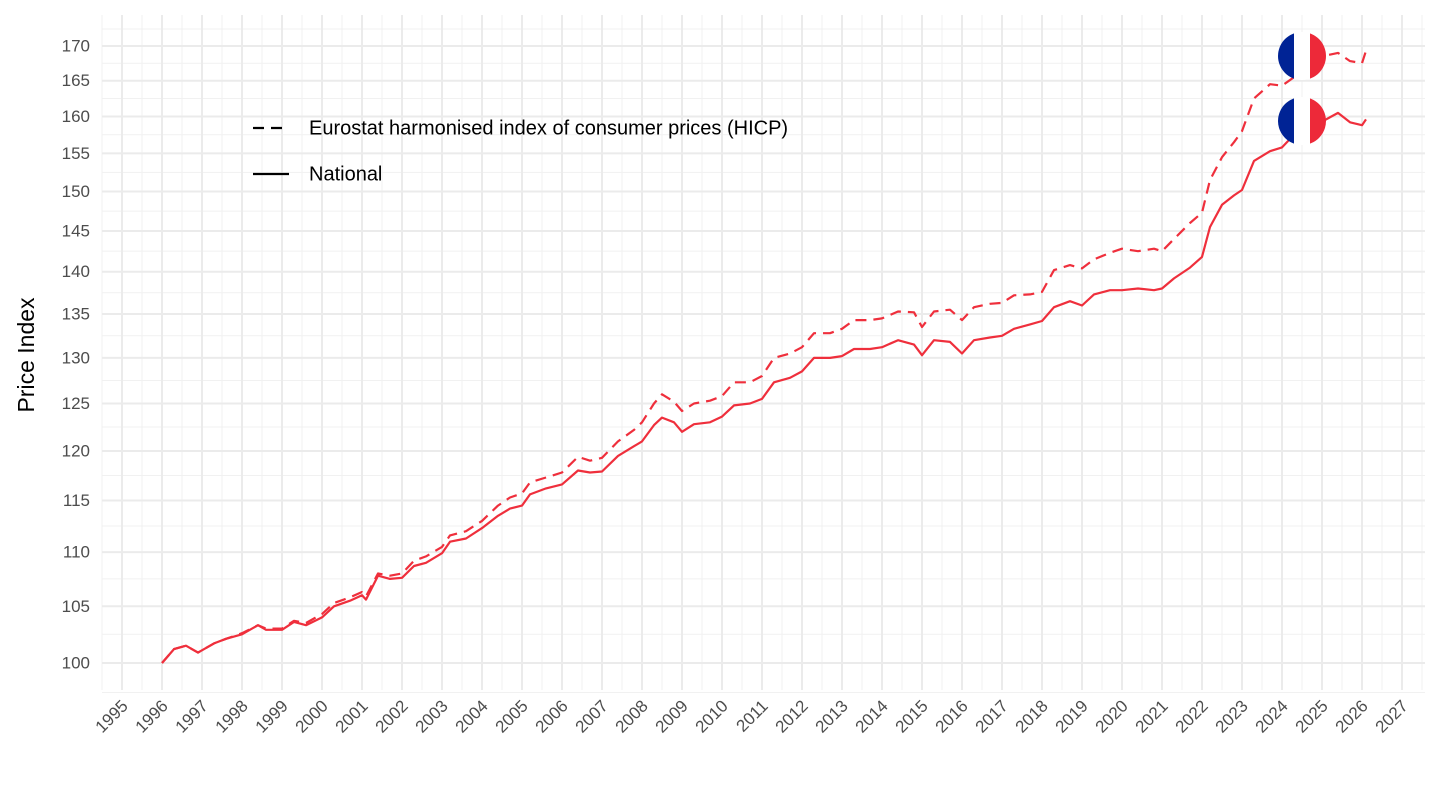  Describe the element at coordinates (792, 716) in the screenshot. I see `x-tick-label: 2012` at that location.